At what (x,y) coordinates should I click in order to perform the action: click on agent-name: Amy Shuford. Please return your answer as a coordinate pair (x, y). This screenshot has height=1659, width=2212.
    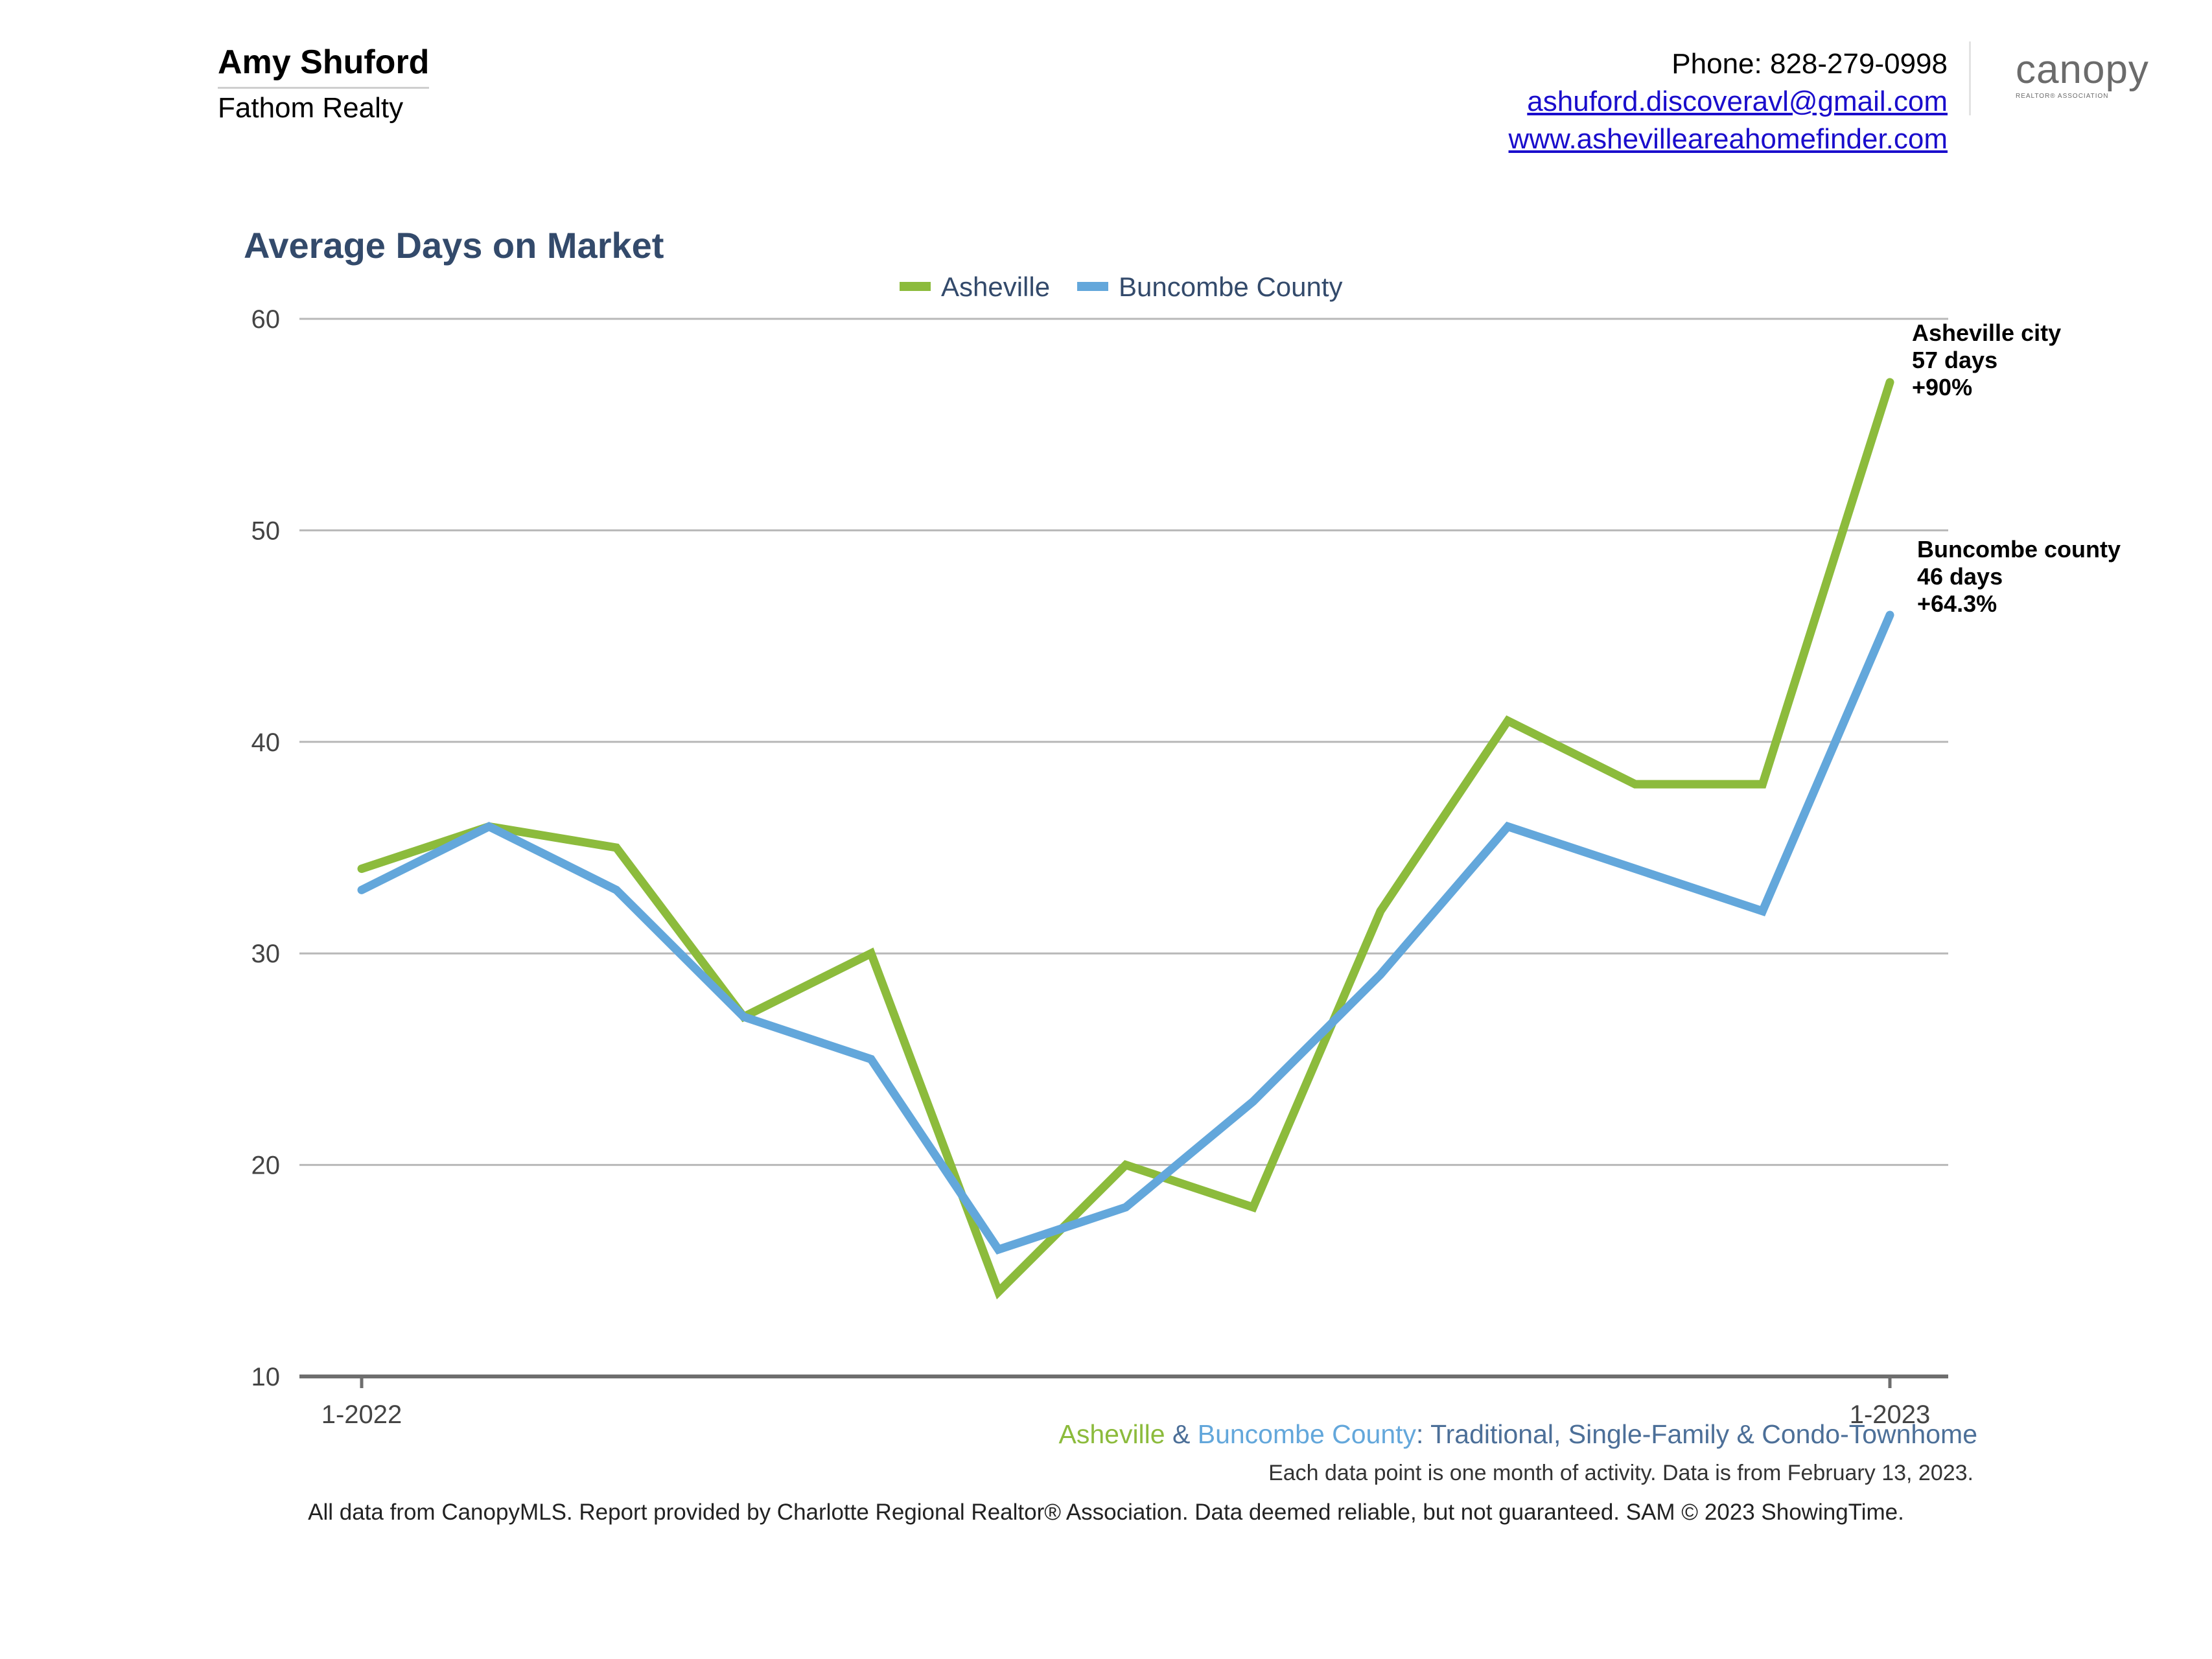
    Looking at the image, I should click on (324, 66).